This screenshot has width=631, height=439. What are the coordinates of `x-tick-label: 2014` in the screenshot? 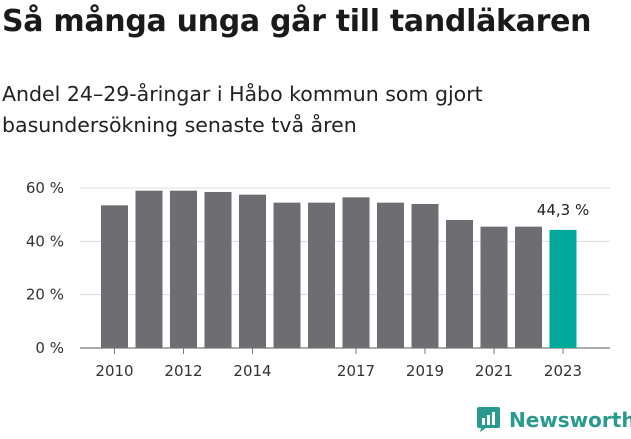 It's located at (252, 371).